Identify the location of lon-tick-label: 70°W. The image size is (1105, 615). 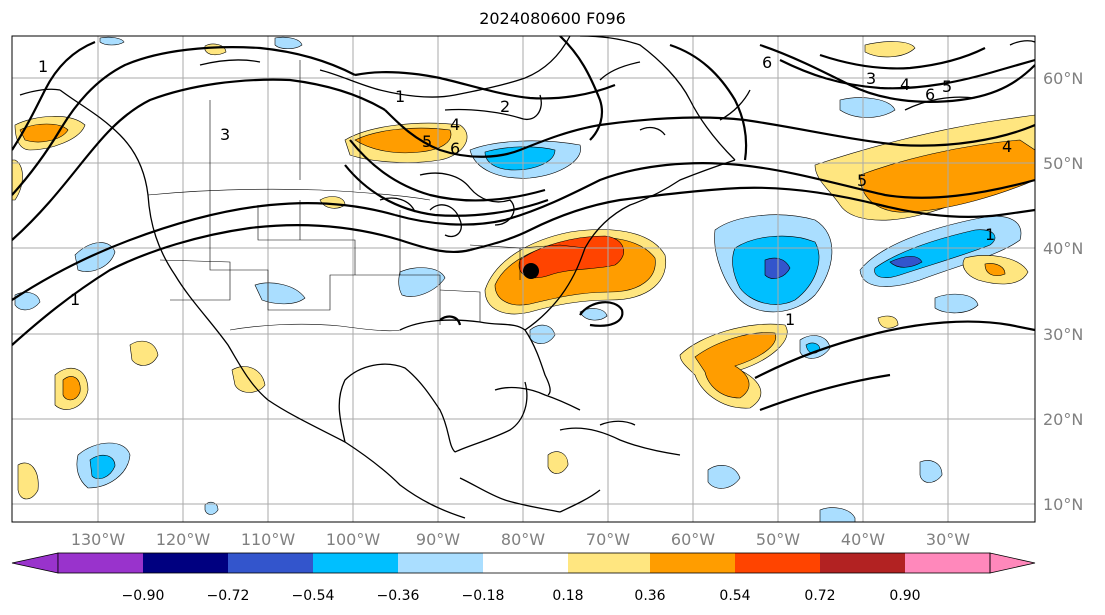
(608, 539).